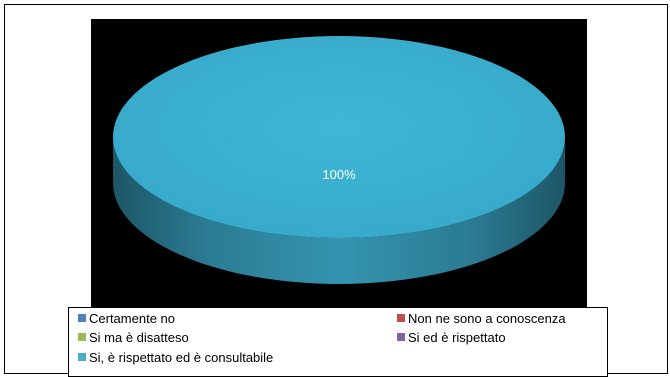  I want to click on legend-item: Non ne sono a conoscenza, so click(481, 318).